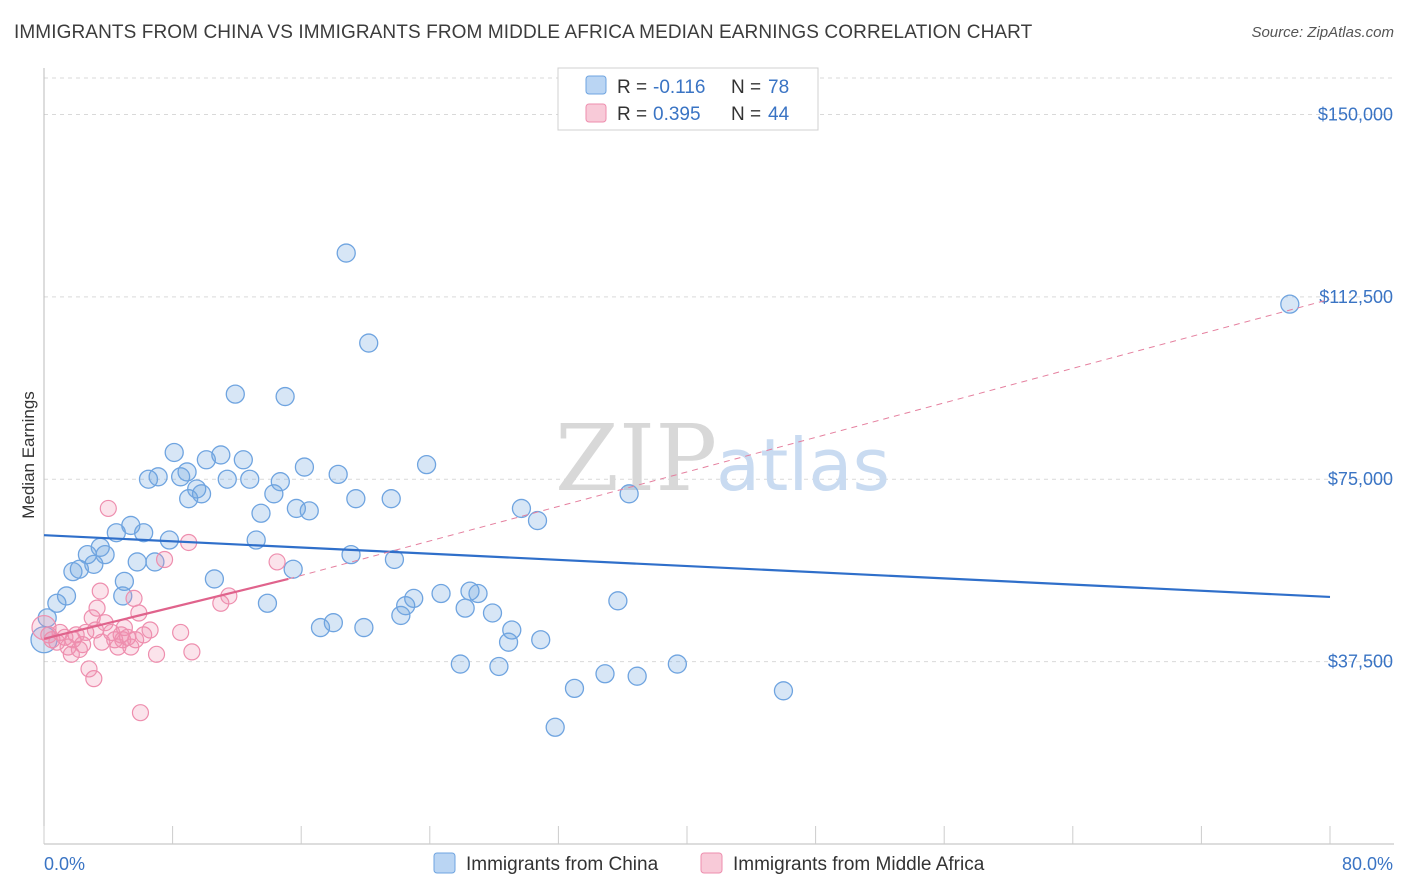 Image resolution: width=1406 pixels, height=892 pixels. What do you see at coordinates (746, 114) in the screenshot?
I see `legend-n-label-middle-africa: N =` at bounding box center [746, 114].